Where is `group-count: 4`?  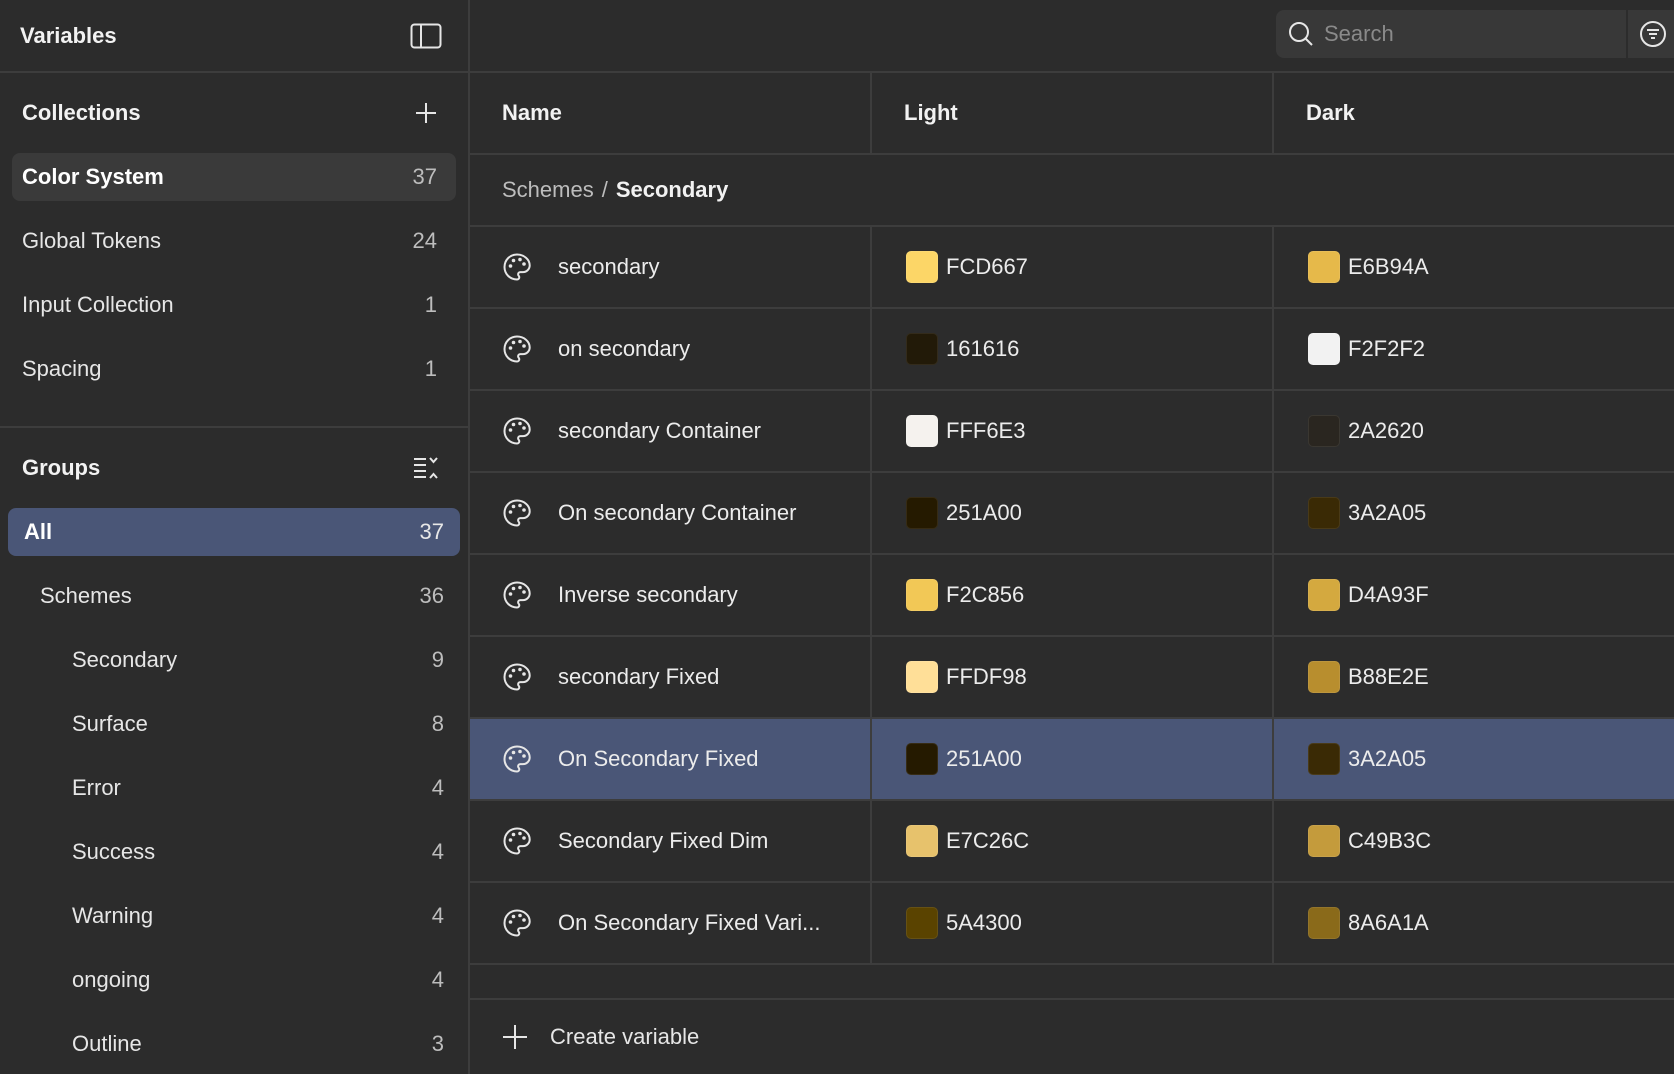 group-count: 4 is located at coordinates (437, 915).